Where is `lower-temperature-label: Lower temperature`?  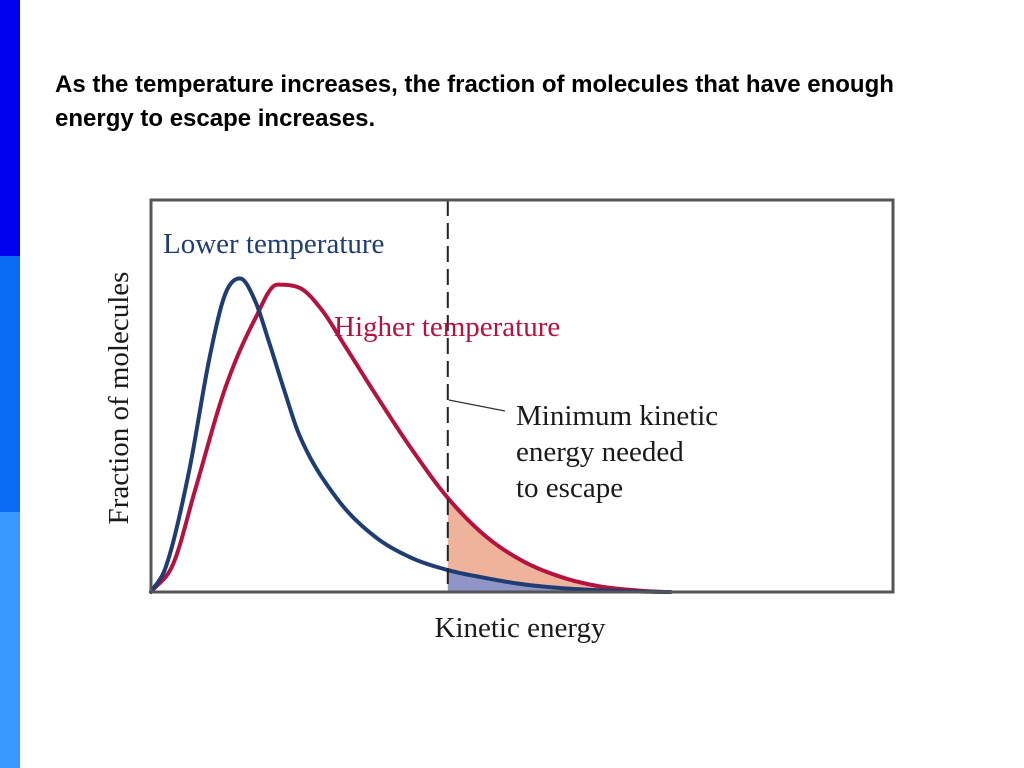 lower-temperature-label: Lower temperature is located at coordinates (273, 244).